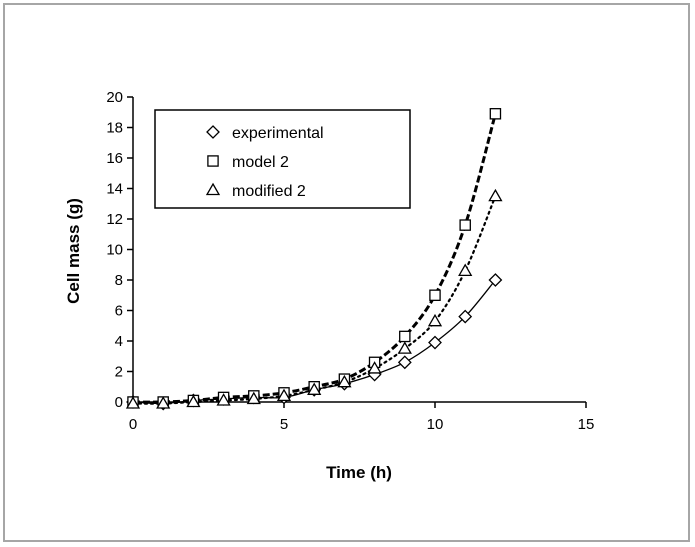 Image resolution: width=695 pixels, height=547 pixels. I want to click on x-tick-label: 5, so click(284, 424).